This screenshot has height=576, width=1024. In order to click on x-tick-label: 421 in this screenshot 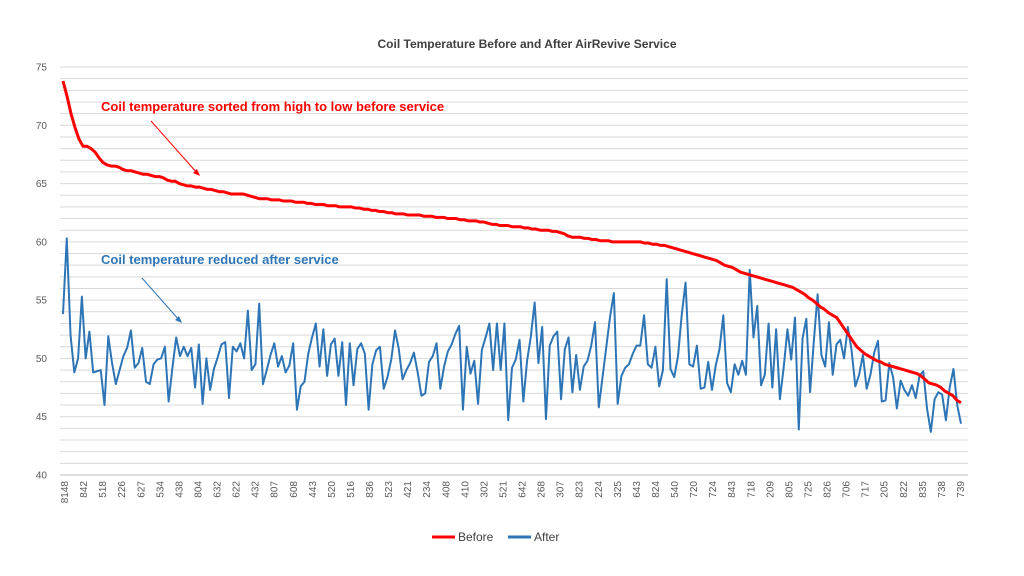, I will do `click(408, 489)`.